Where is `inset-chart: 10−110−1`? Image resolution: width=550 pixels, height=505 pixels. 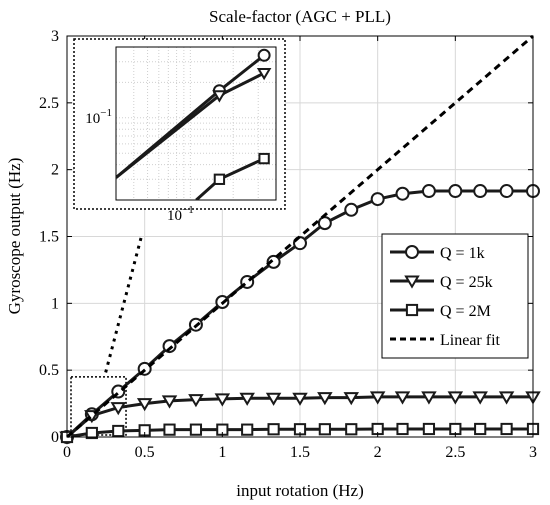 inset-chart: 10−110−1 is located at coordinates (179, 131).